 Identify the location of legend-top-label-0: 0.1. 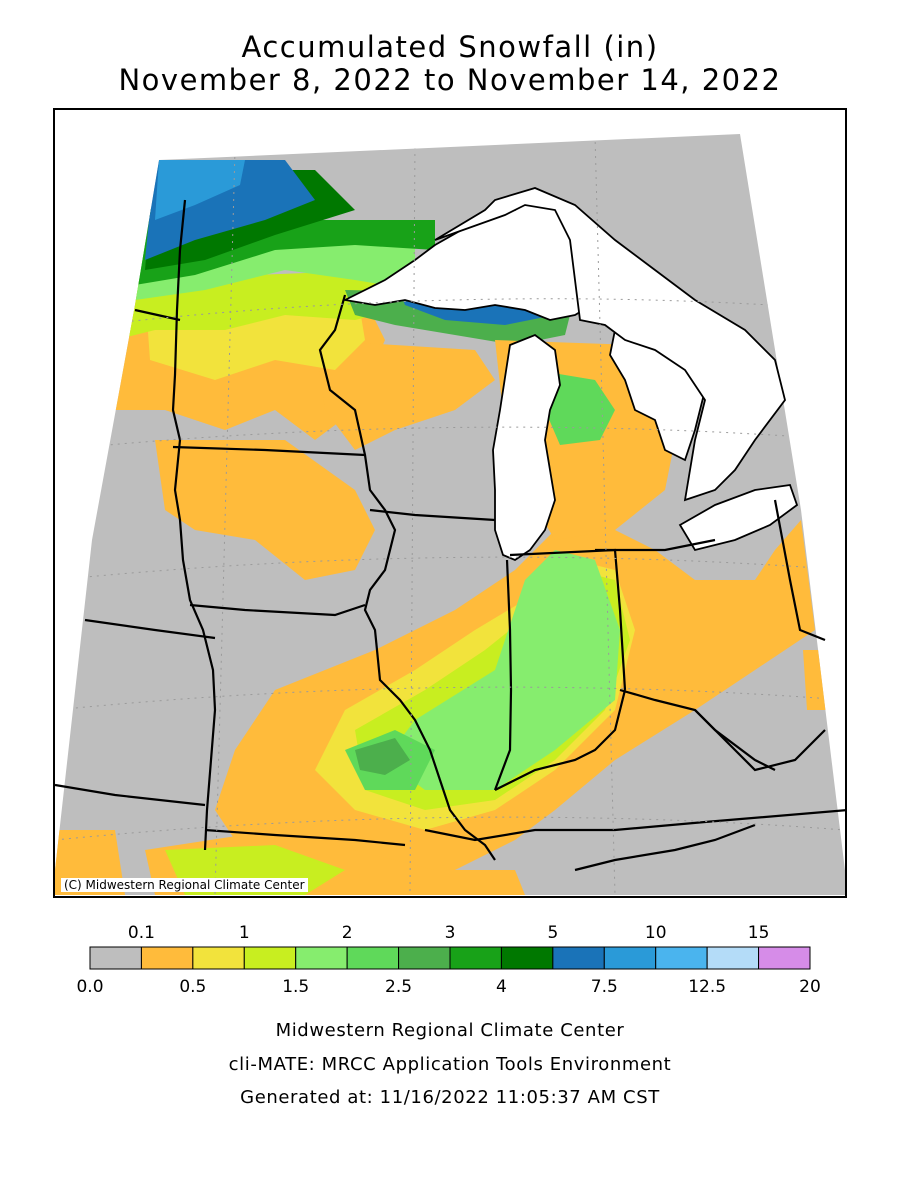
(141, 933).